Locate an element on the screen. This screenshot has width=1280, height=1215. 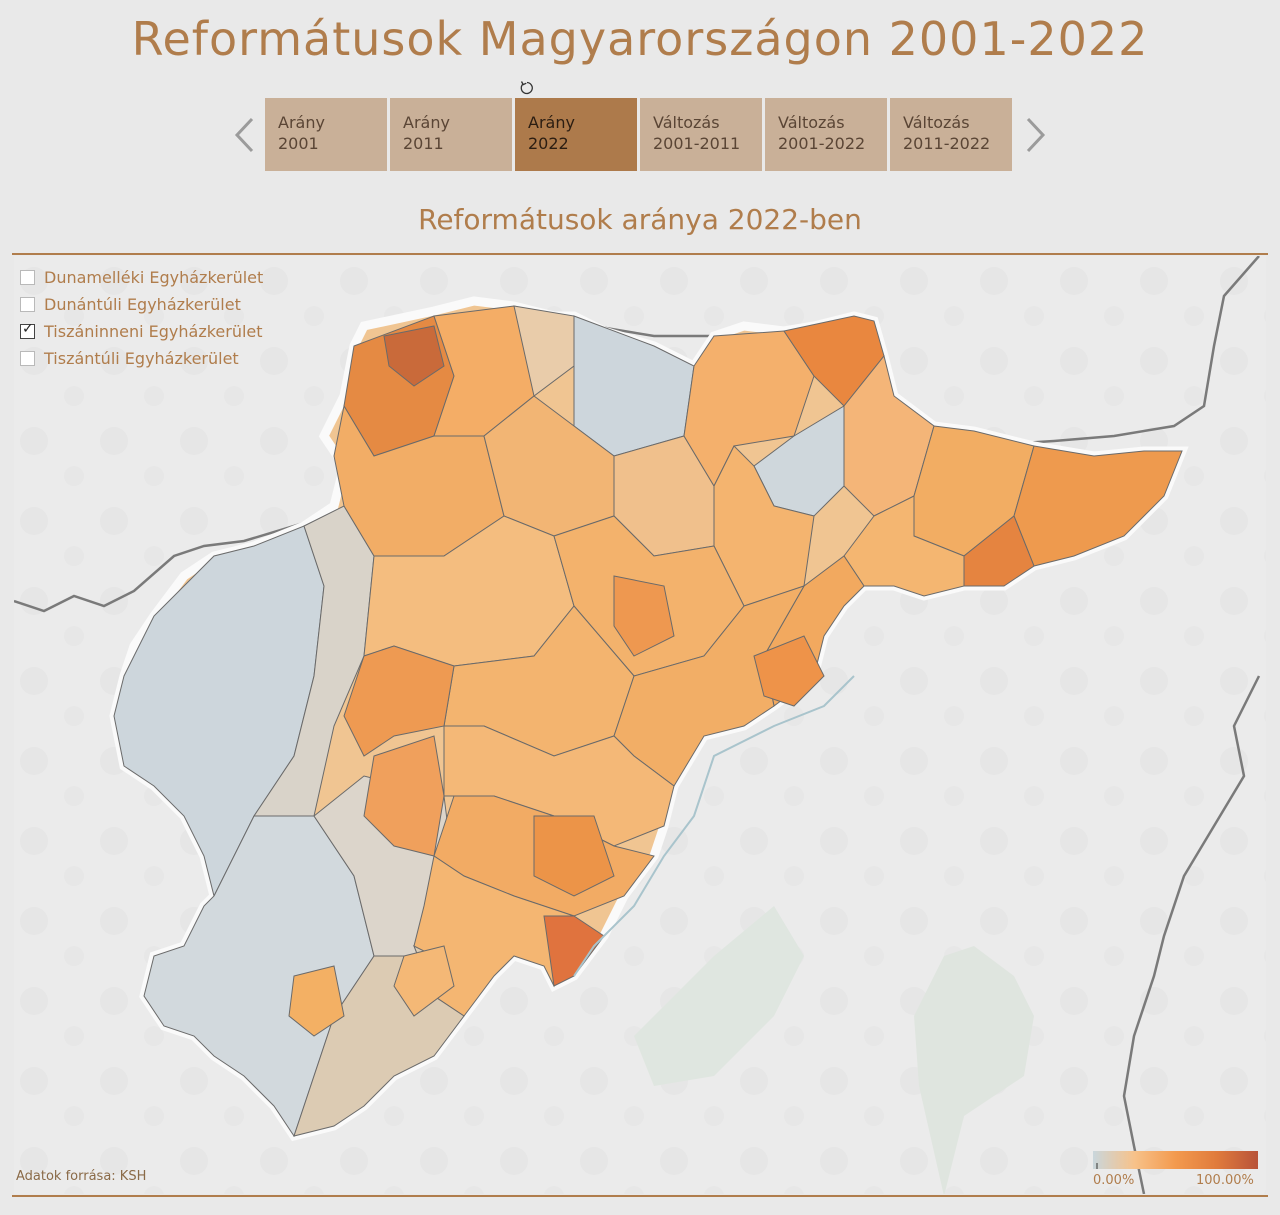
country-border is located at coordinates (1191, 934).